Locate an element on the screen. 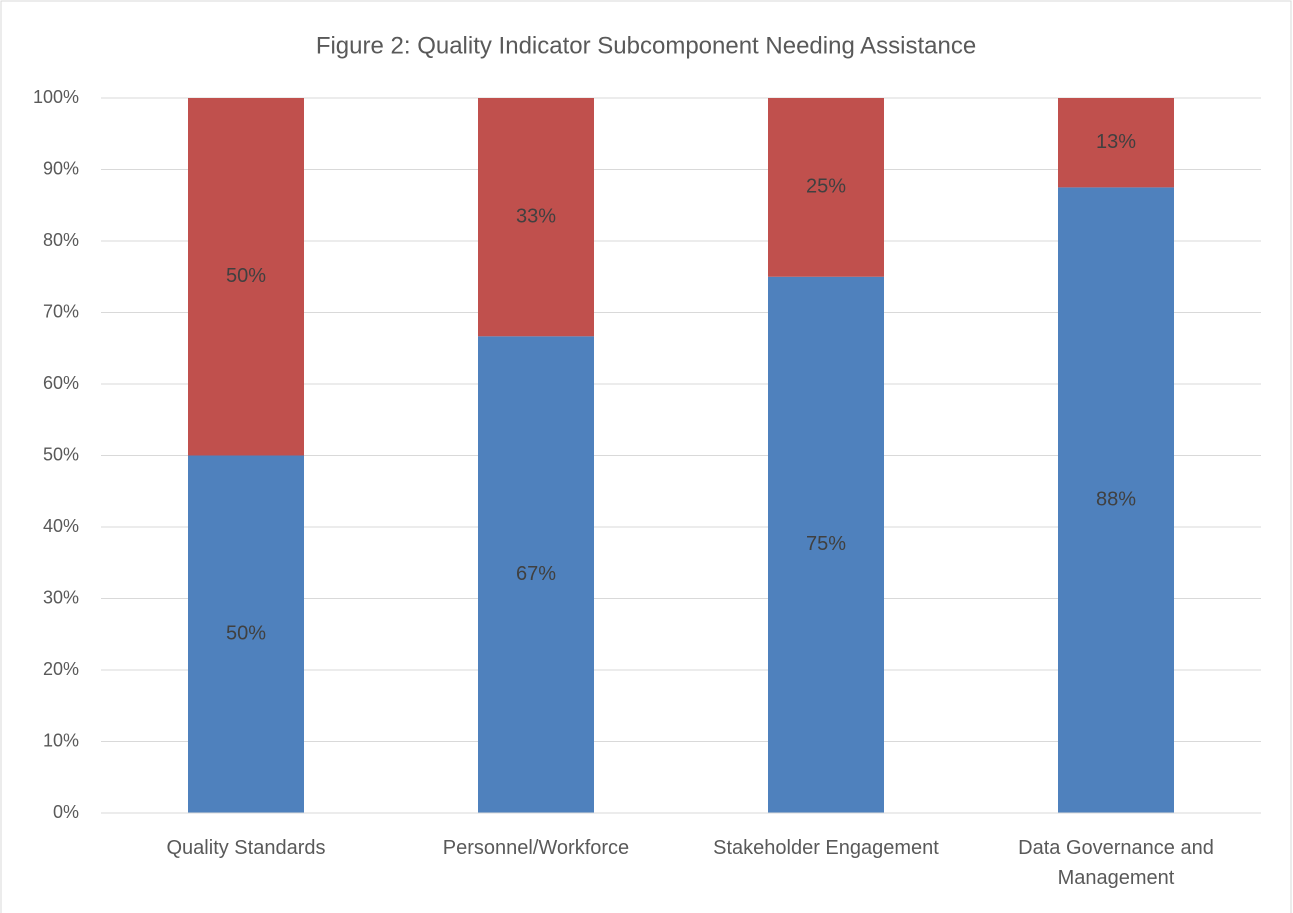 This screenshot has height=913, width=1293. x-tick-label: Stakeholder Engagement is located at coordinates (826, 848).